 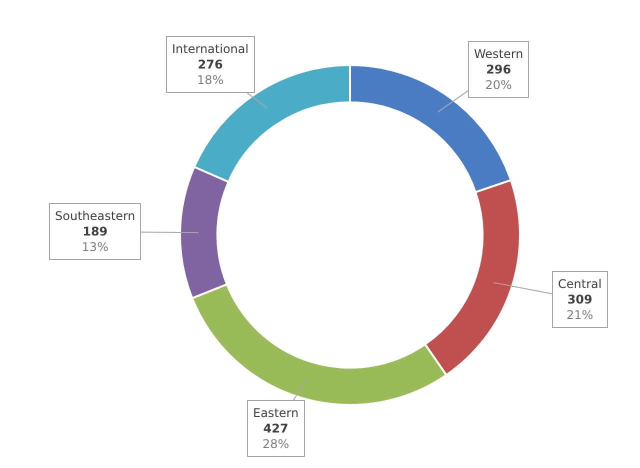 What do you see at coordinates (580, 284) in the screenshot?
I see `slice-label: Central` at bounding box center [580, 284].